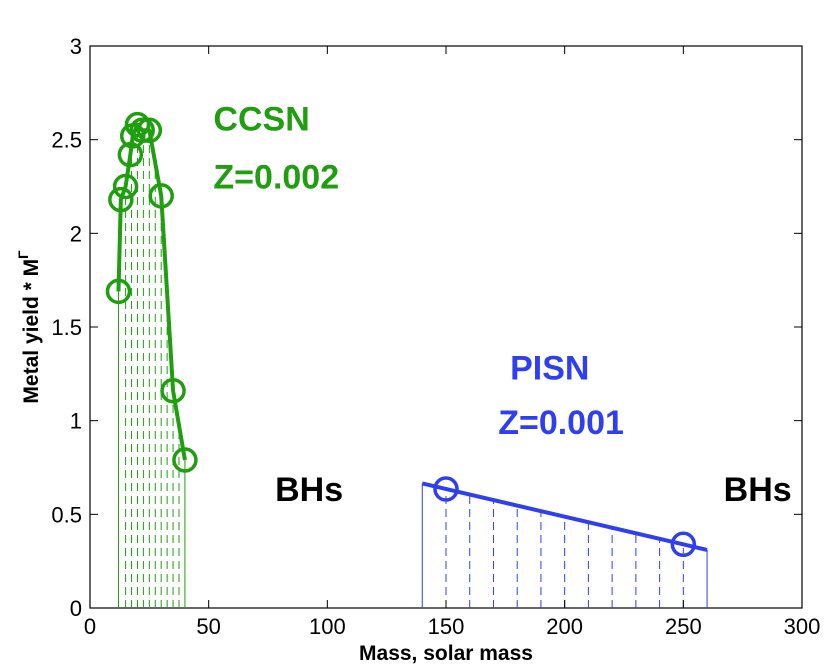 Image resolution: width=830 pixels, height=672 pixels. I want to click on x-tick-label: 150, so click(446, 626).